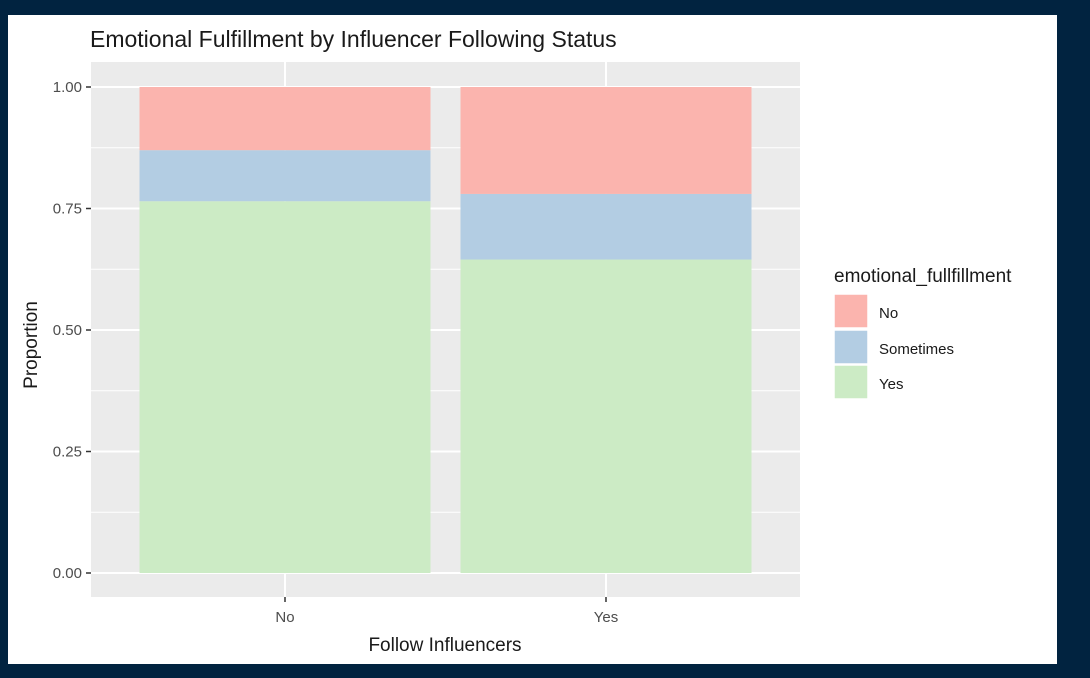  I want to click on bar-yes-yes, so click(606, 416).